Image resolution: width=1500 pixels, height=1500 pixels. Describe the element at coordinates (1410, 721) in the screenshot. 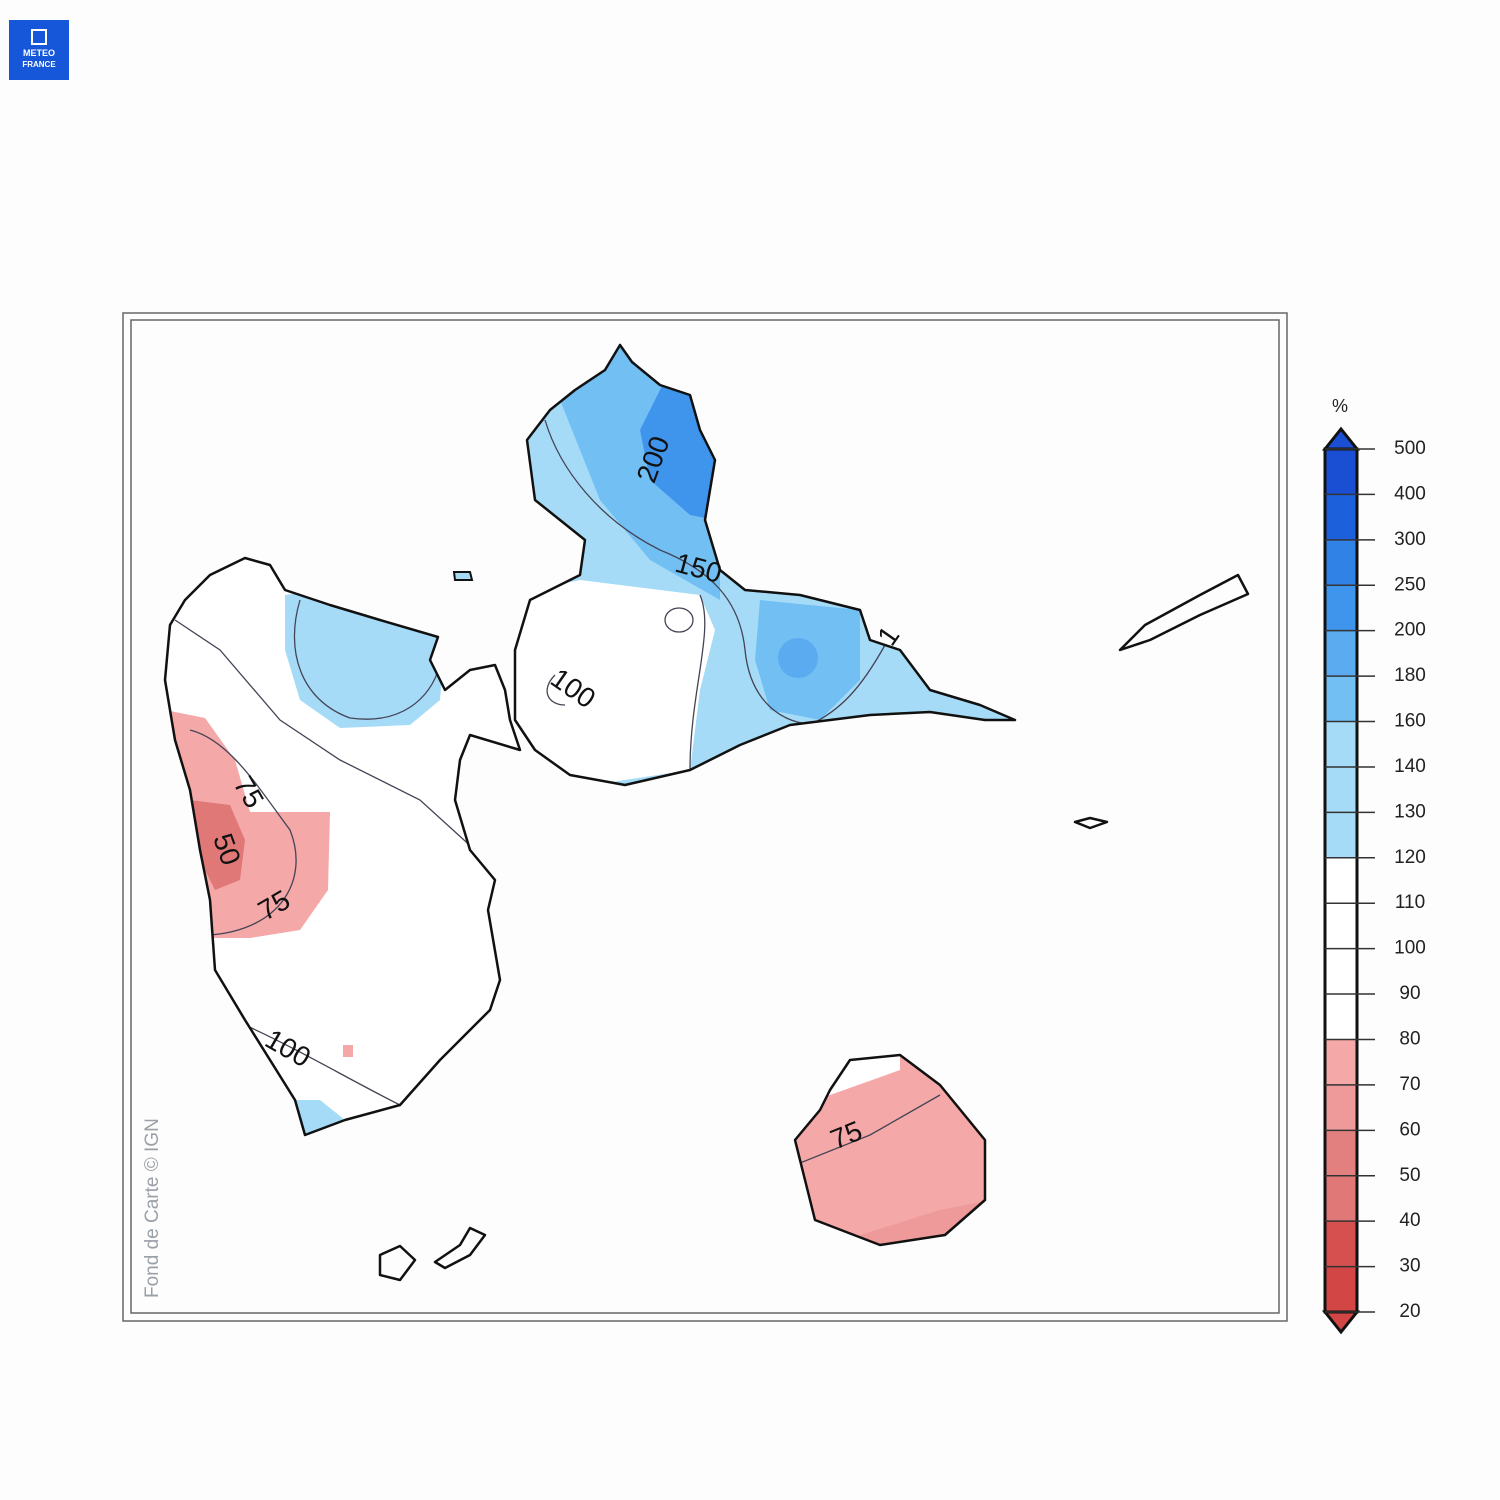

I see `colorbar-tick-label: 160` at that location.